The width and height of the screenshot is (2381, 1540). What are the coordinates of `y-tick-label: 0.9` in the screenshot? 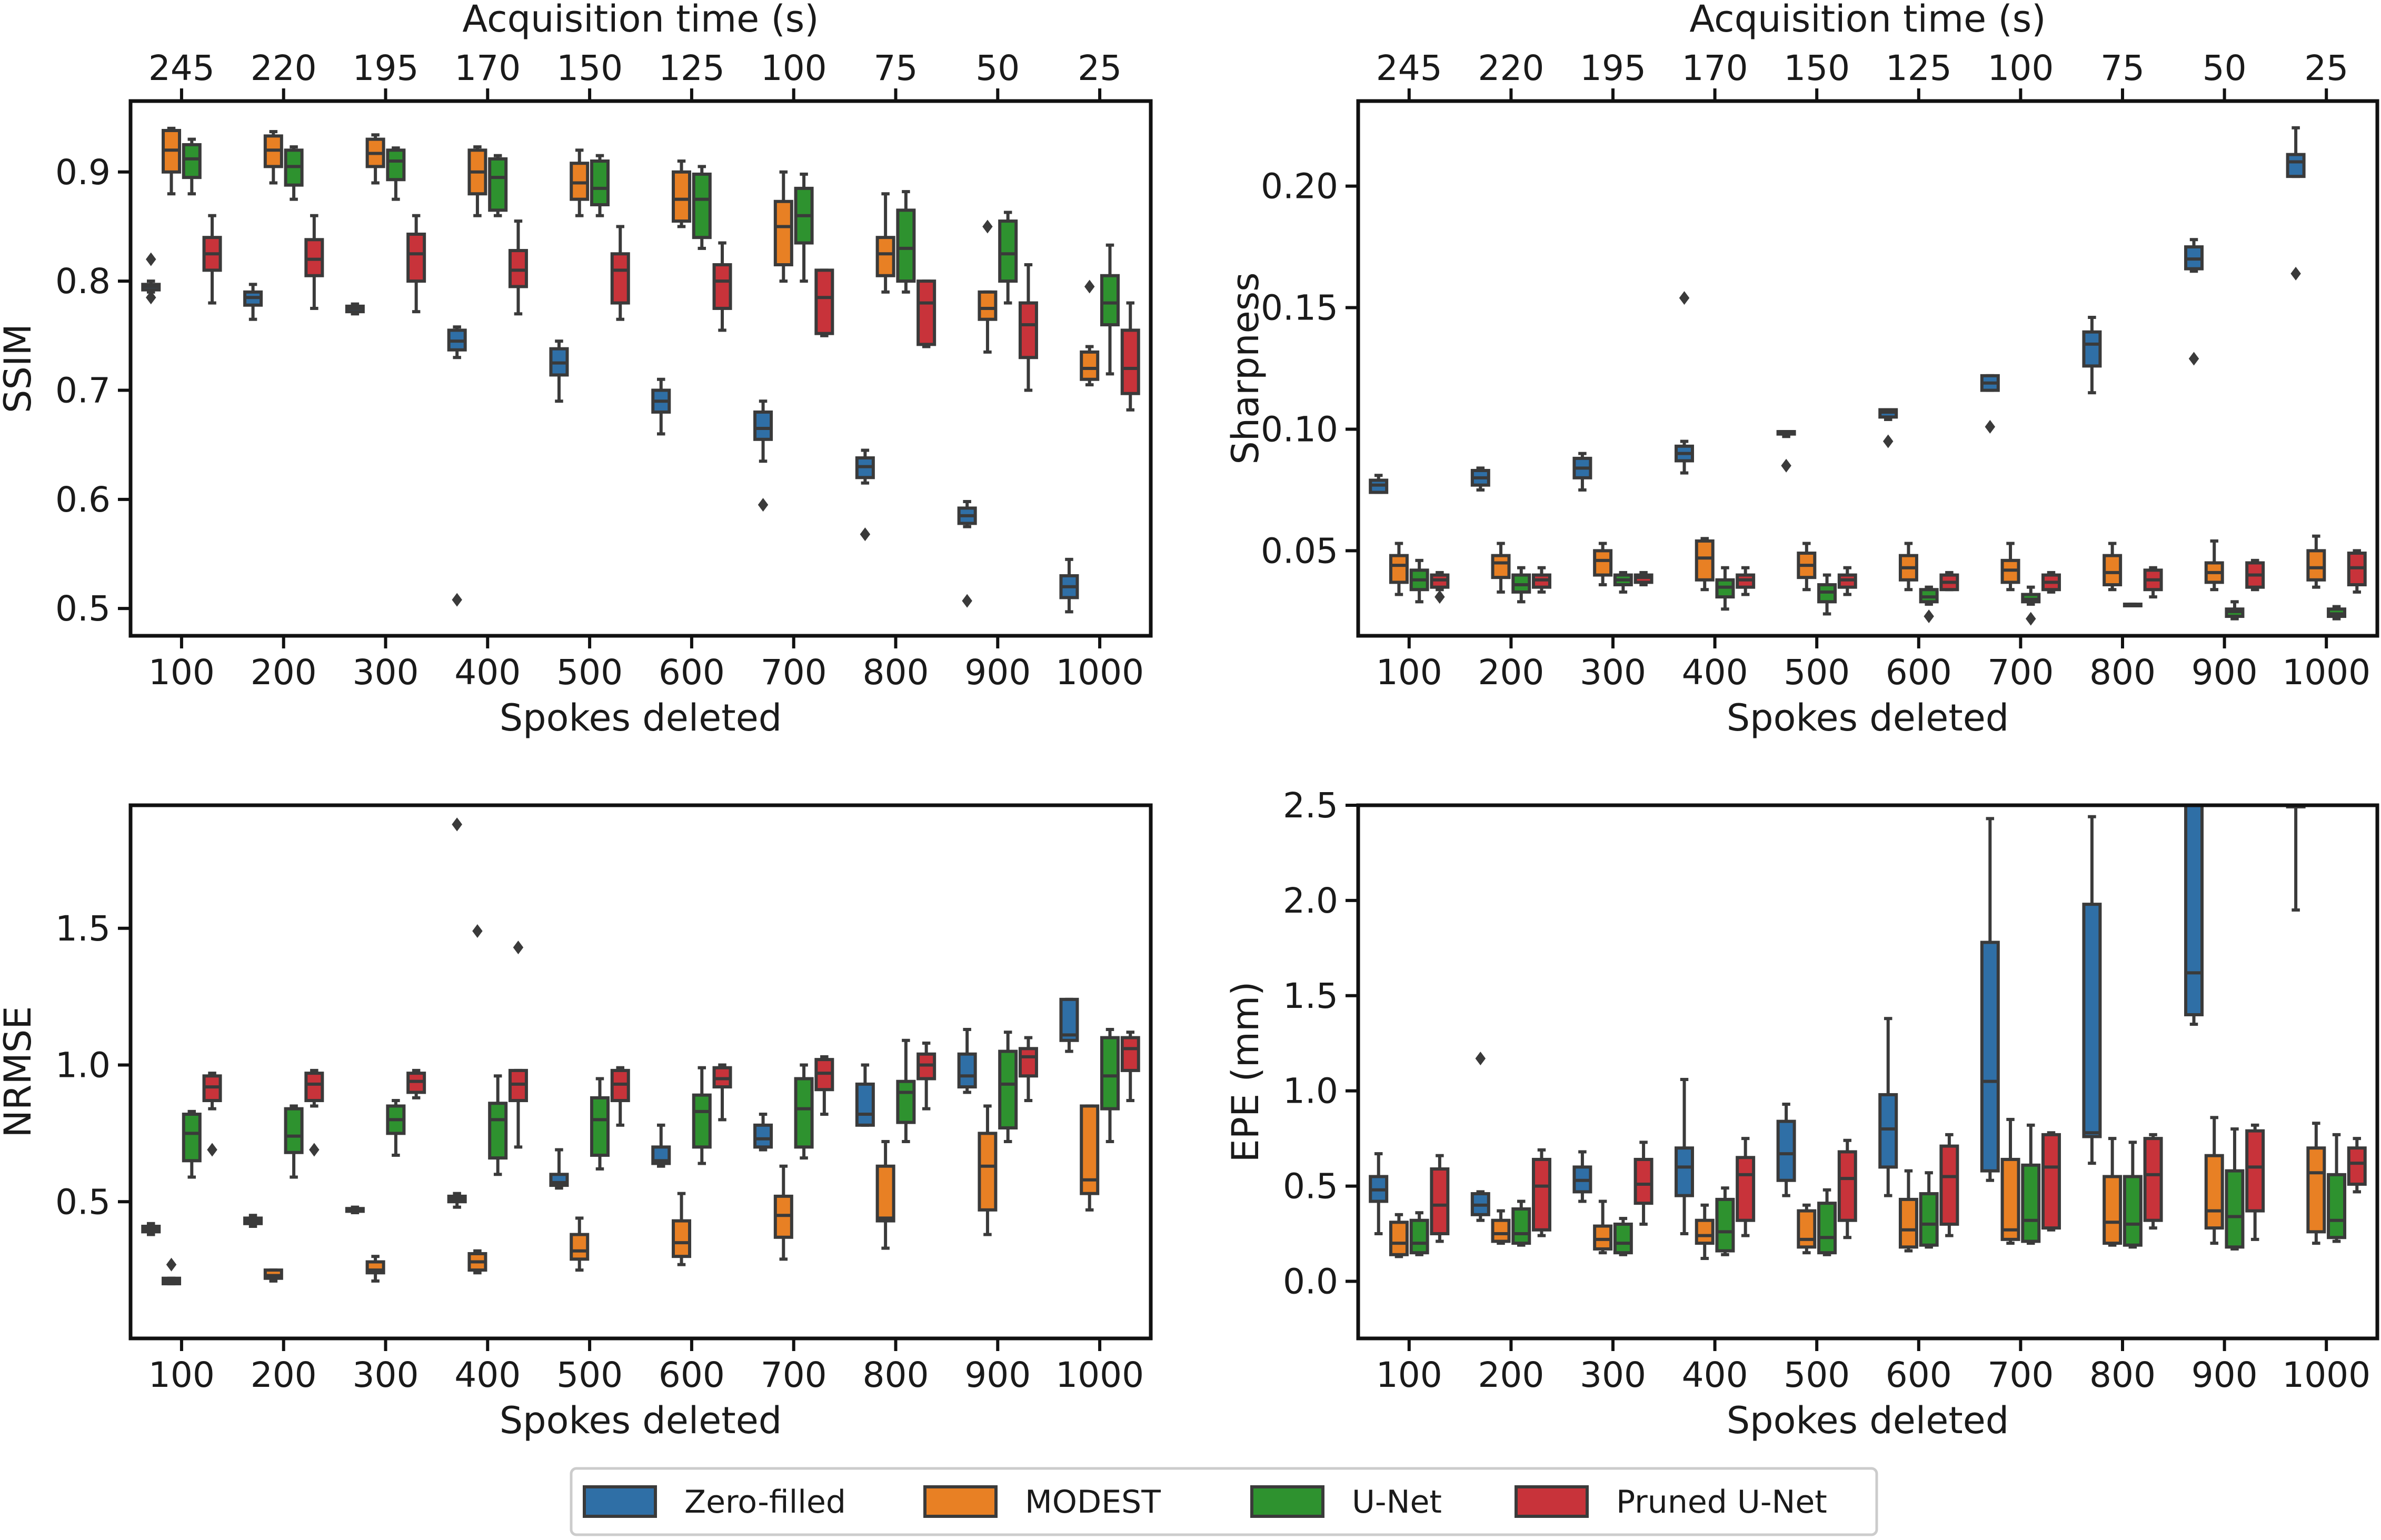 It's located at (83, 172).